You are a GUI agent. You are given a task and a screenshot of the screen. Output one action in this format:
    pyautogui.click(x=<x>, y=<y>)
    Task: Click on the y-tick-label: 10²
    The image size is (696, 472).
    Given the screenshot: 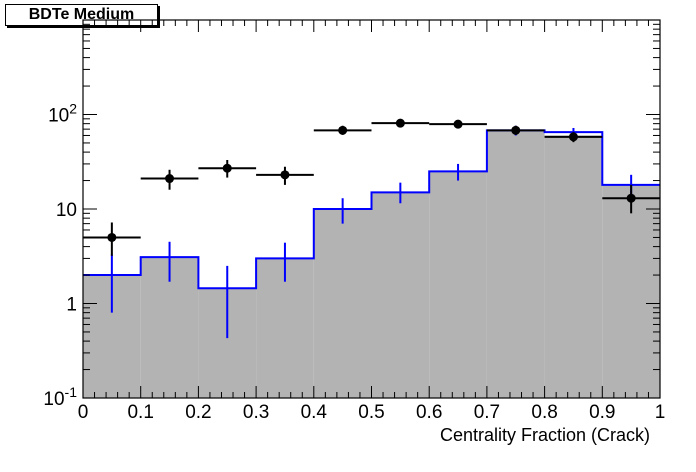 What is the action you would take?
    pyautogui.click(x=62, y=114)
    